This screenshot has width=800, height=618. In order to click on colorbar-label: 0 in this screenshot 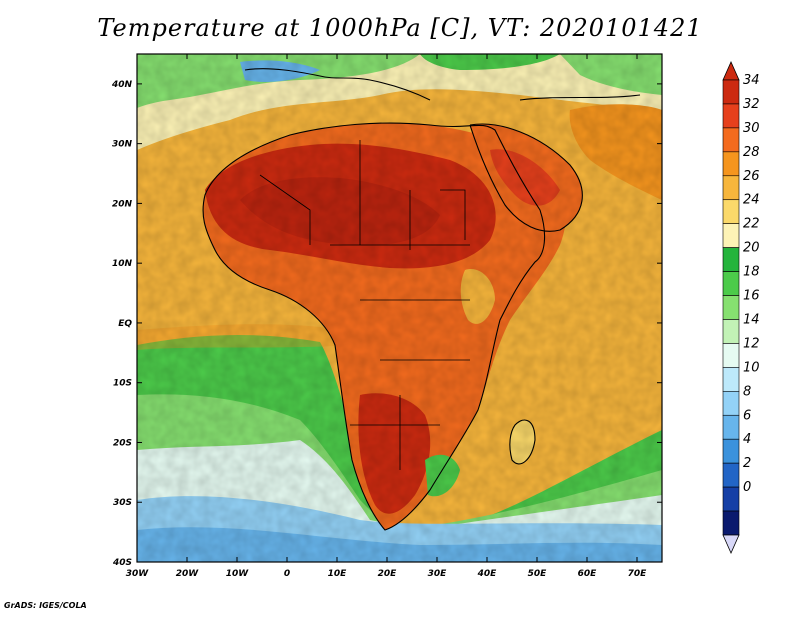, I will do `click(747, 487)`.